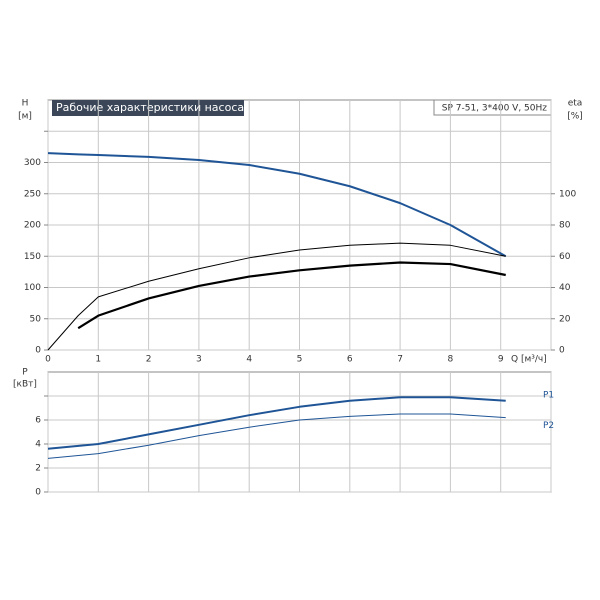 The width and height of the screenshot is (600, 600). Describe the element at coordinates (529, 360) in the screenshot. I see `x-axis-label: Q [м³/ч]` at that location.